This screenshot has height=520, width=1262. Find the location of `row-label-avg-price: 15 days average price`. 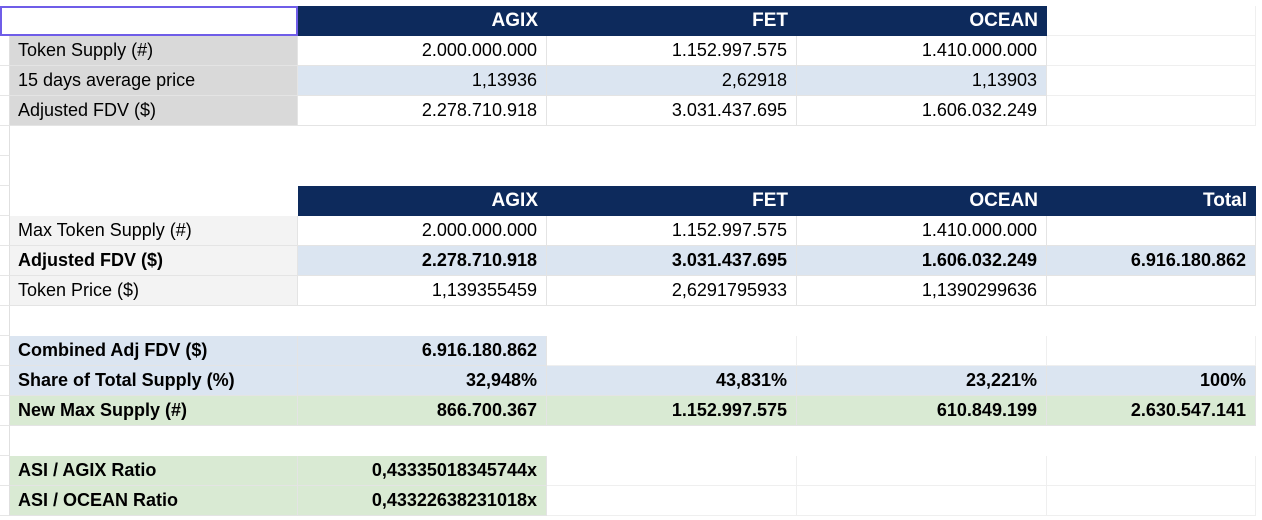

row-label-avg-price: 15 days average price is located at coordinates (154, 81).